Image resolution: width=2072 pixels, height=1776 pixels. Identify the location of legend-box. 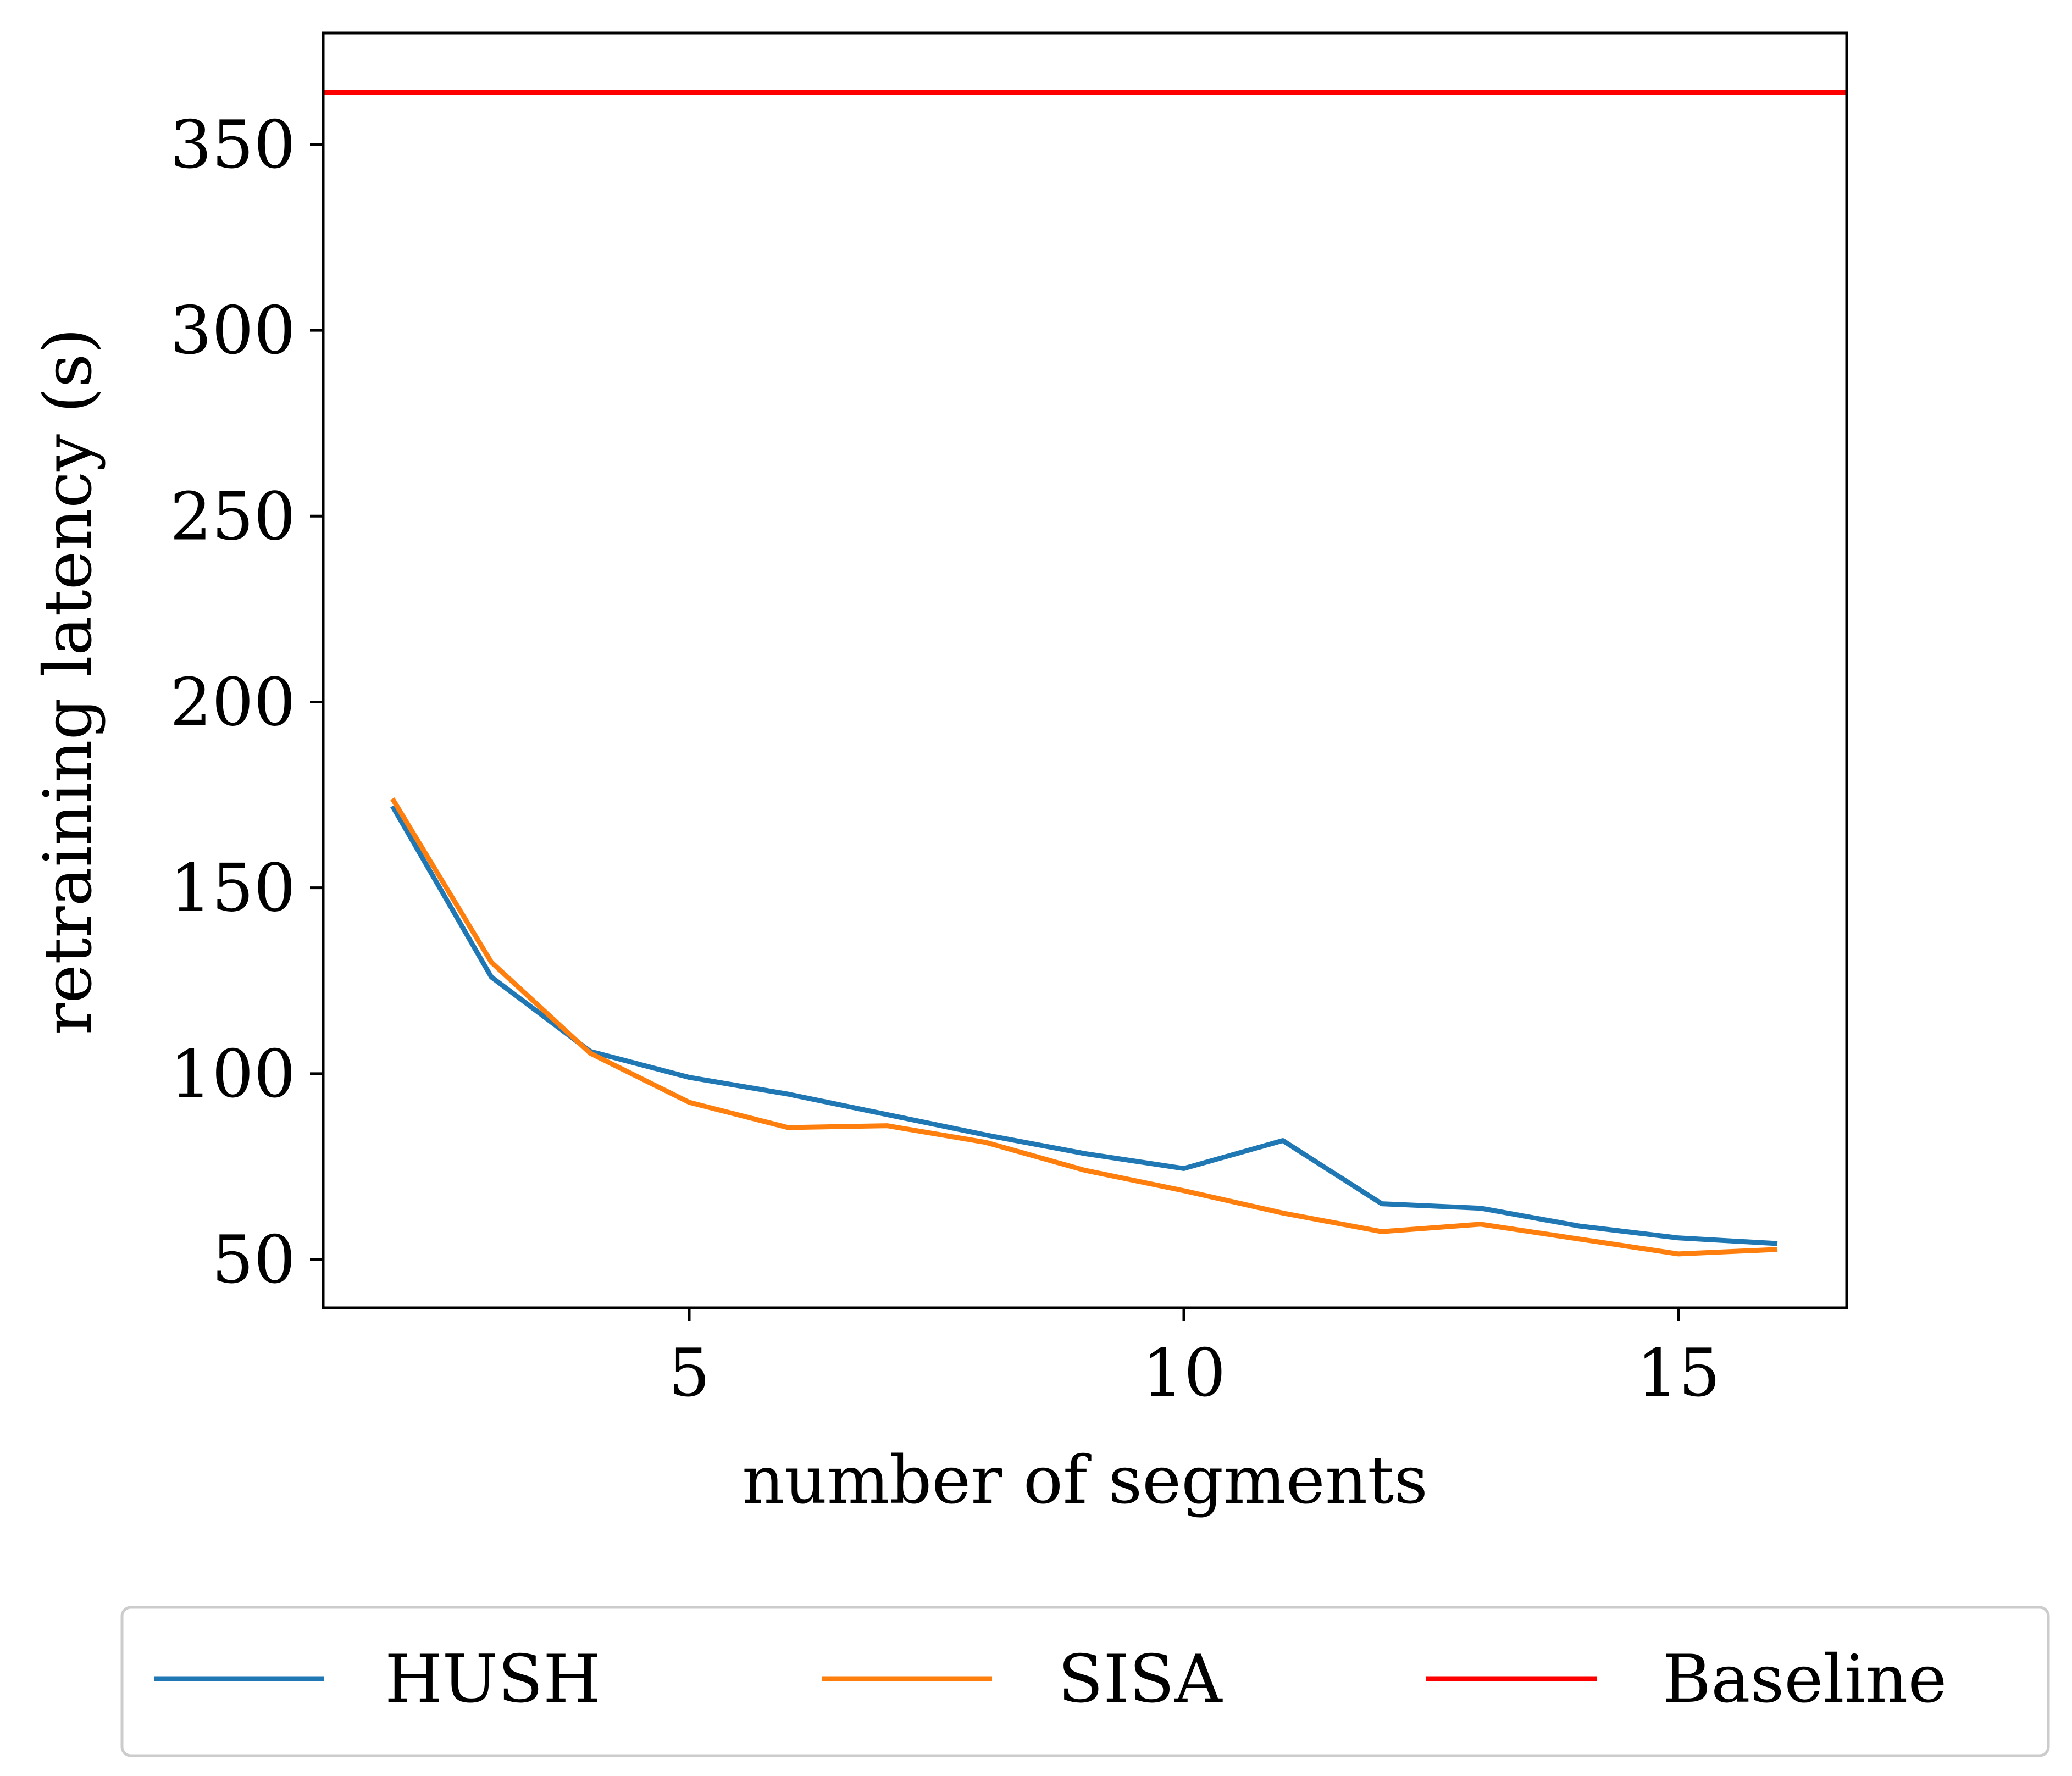
(1085, 1682).